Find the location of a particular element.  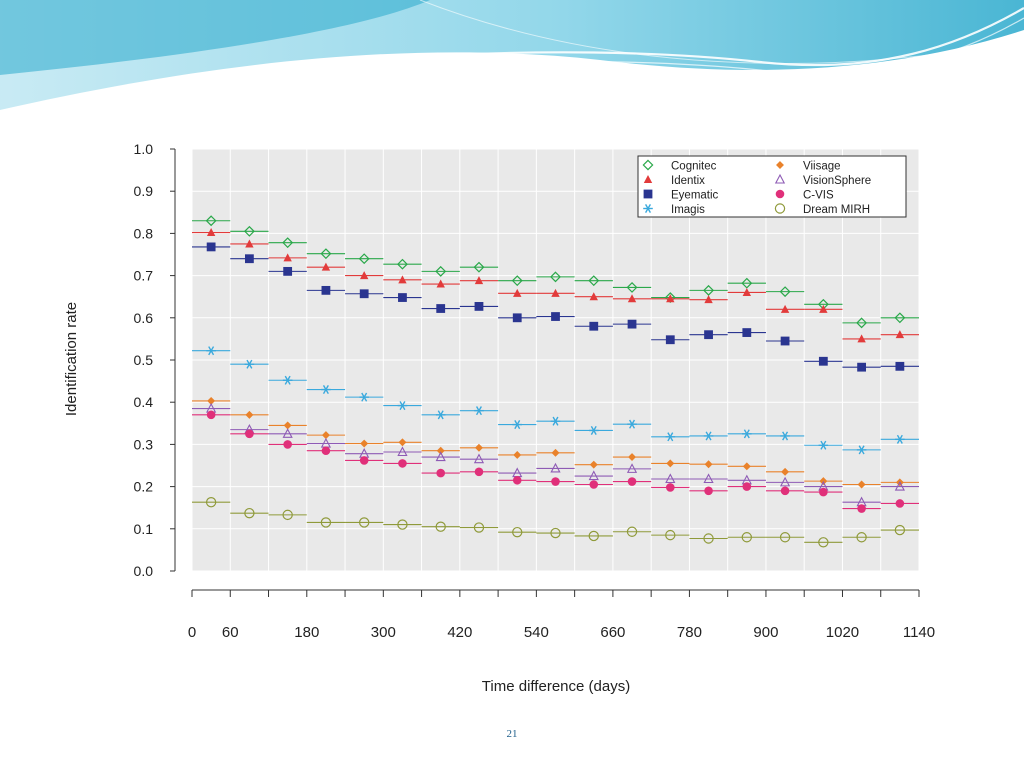

y-axis-label: Identification rate is located at coordinates (71, 359).